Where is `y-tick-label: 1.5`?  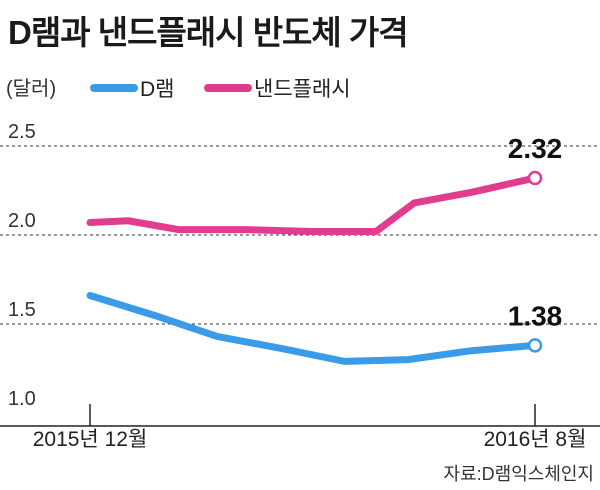
y-tick-label: 1.5 is located at coordinates (22, 310).